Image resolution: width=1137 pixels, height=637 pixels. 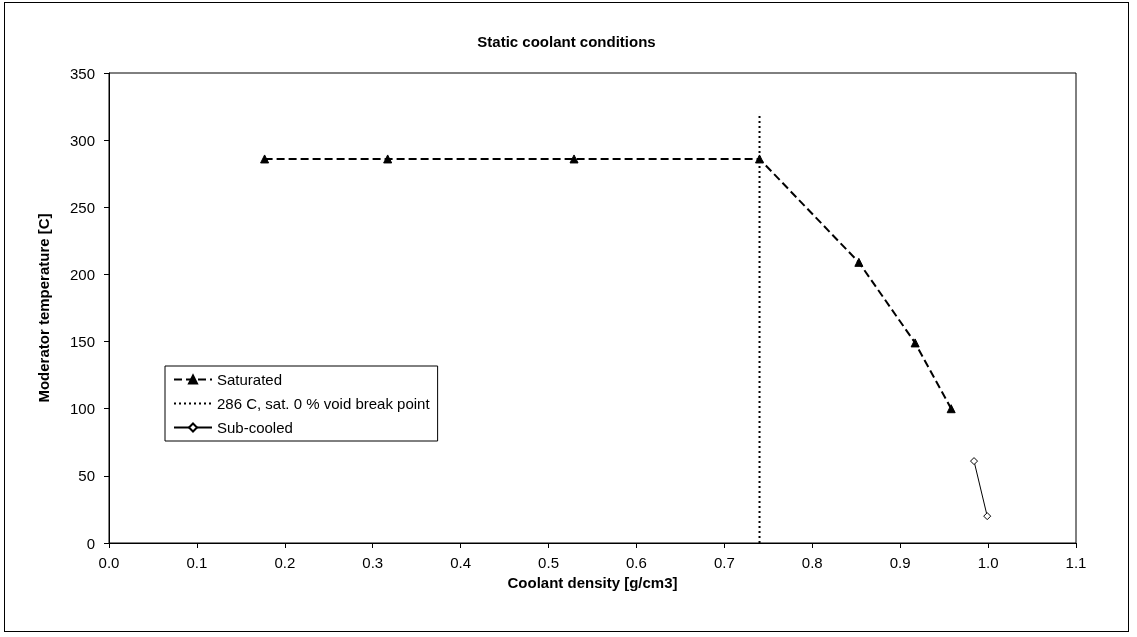 I want to click on x-axis-title: Coolant density [g/cm3], so click(x=592, y=582).